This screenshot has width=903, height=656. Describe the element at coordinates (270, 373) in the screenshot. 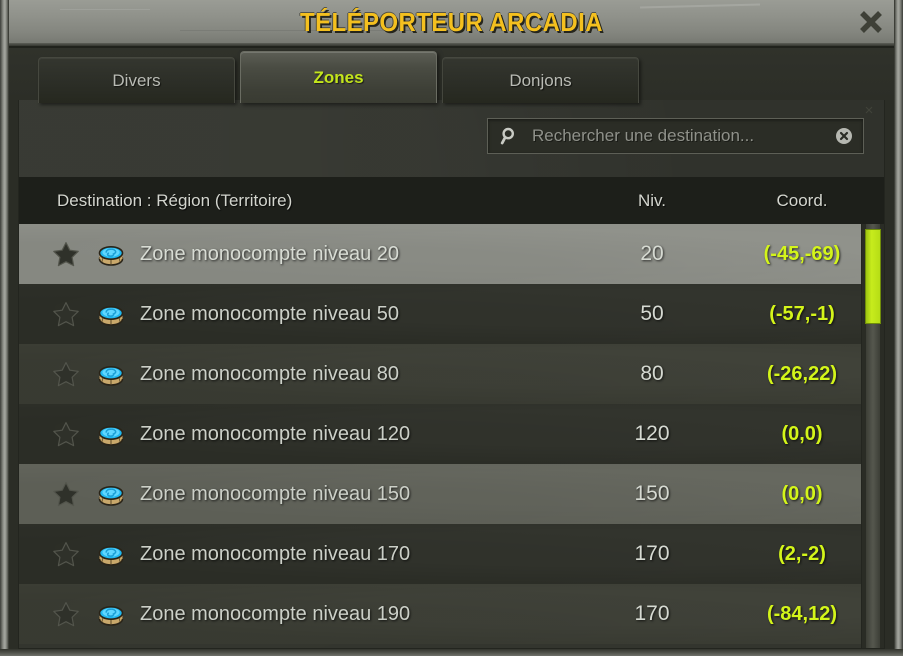

I see `destination-name: Zone monocompte niveau 80` at that location.